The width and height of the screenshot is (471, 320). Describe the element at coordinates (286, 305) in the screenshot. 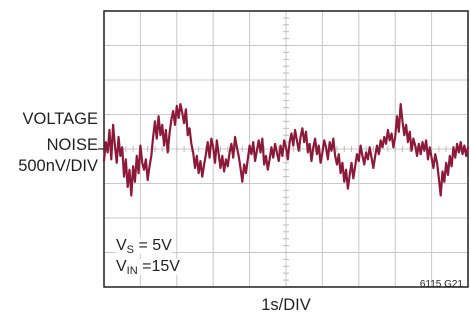

I see `x-axis-label: 1s/DIV` at that location.